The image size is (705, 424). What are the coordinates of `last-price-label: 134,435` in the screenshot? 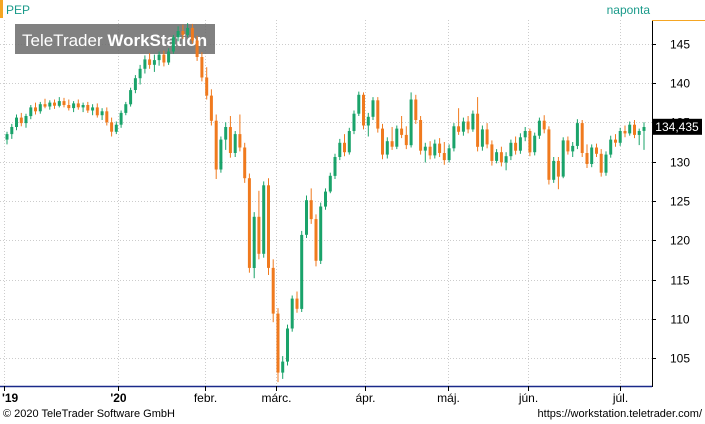 It's located at (677, 127).